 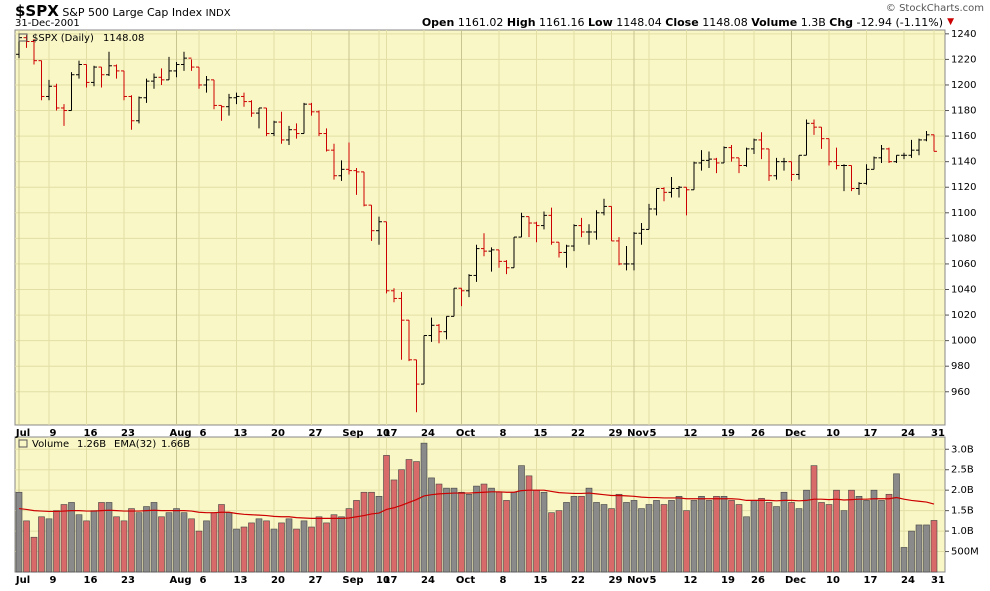 What do you see at coordinates (963, 136) in the screenshot?
I see `y-tick-label: 1160` at bounding box center [963, 136].